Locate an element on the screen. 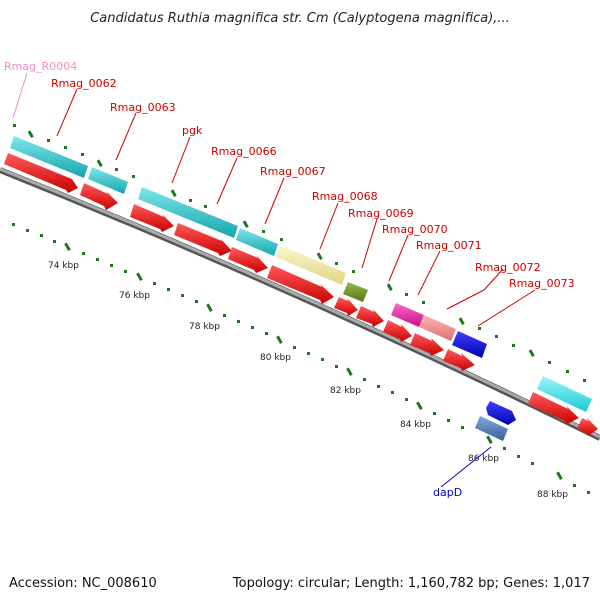 Image resolution: width=600 pixels, height=600 pixels. gene-label-rmag-0071: Rmag_0071 is located at coordinates (449, 245).